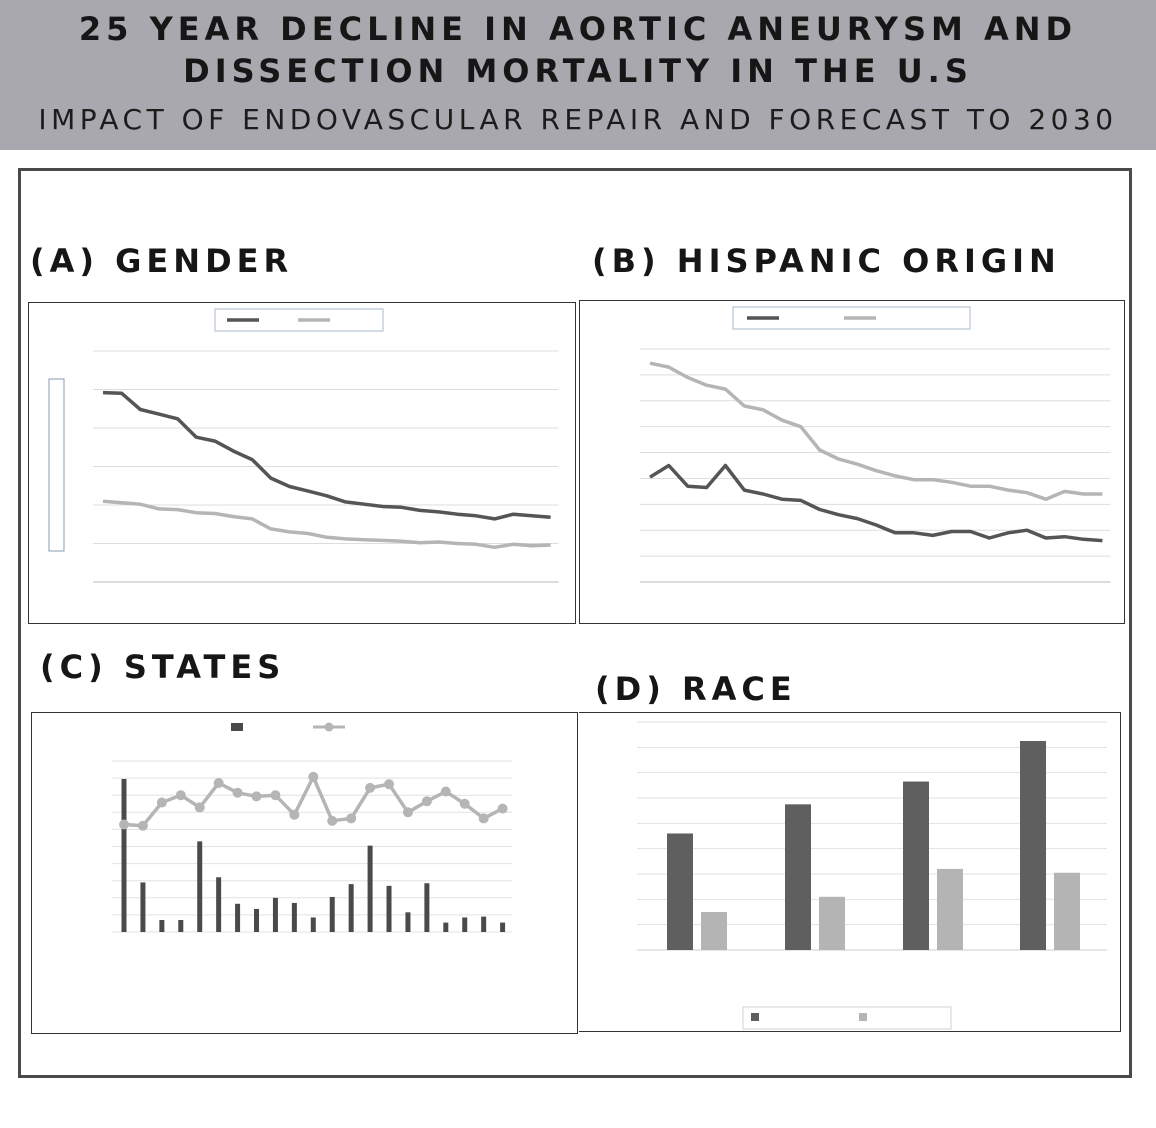 The width and height of the screenshot is (1156, 1128). Describe the element at coordinates (876, 503) in the screenshot. I see `series-line-hispanic` at that location.